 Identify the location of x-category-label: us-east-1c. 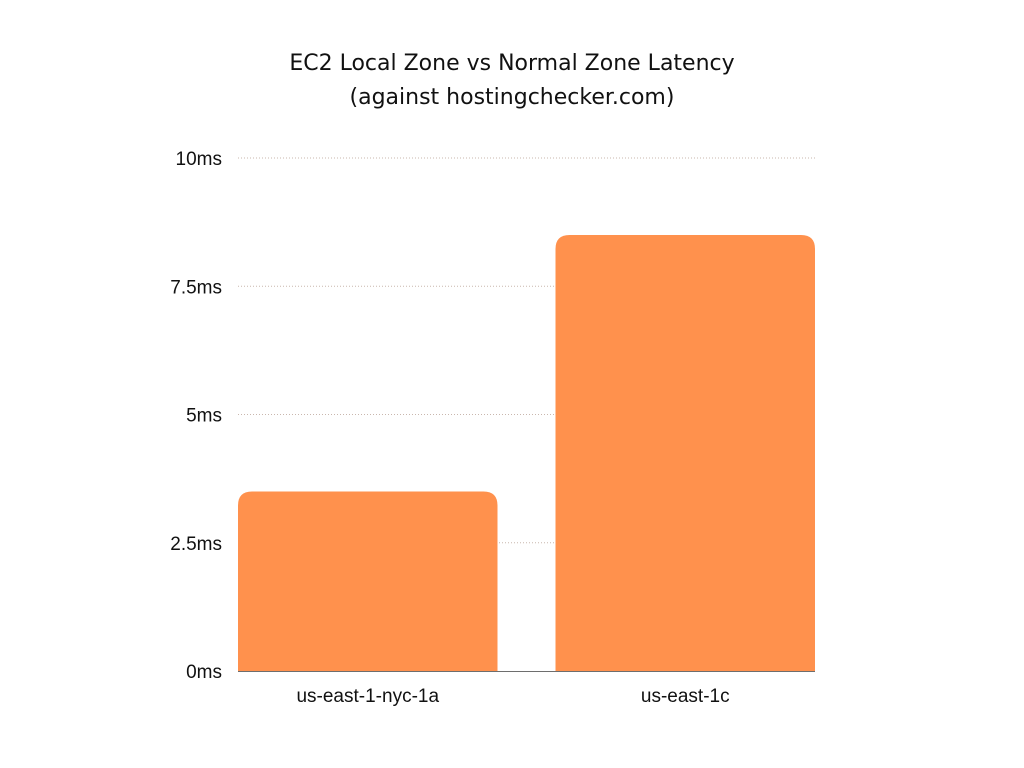
(685, 696).